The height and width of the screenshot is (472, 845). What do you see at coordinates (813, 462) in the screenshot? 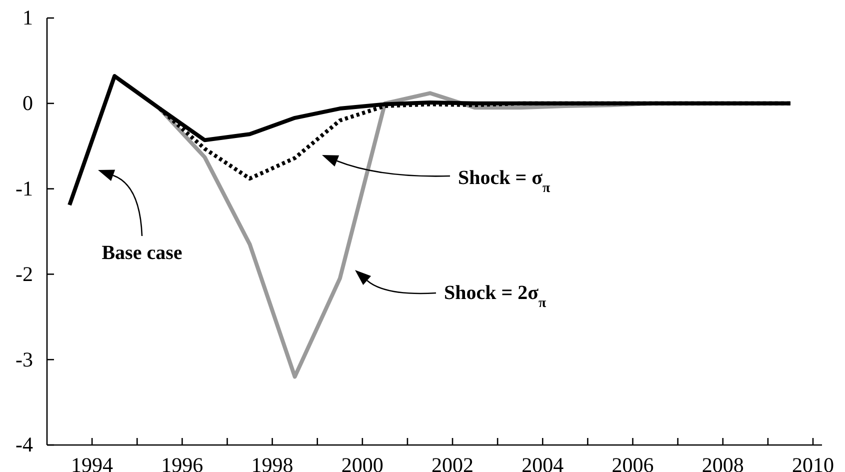
I see `x-tick-label: 2010` at bounding box center [813, 462].